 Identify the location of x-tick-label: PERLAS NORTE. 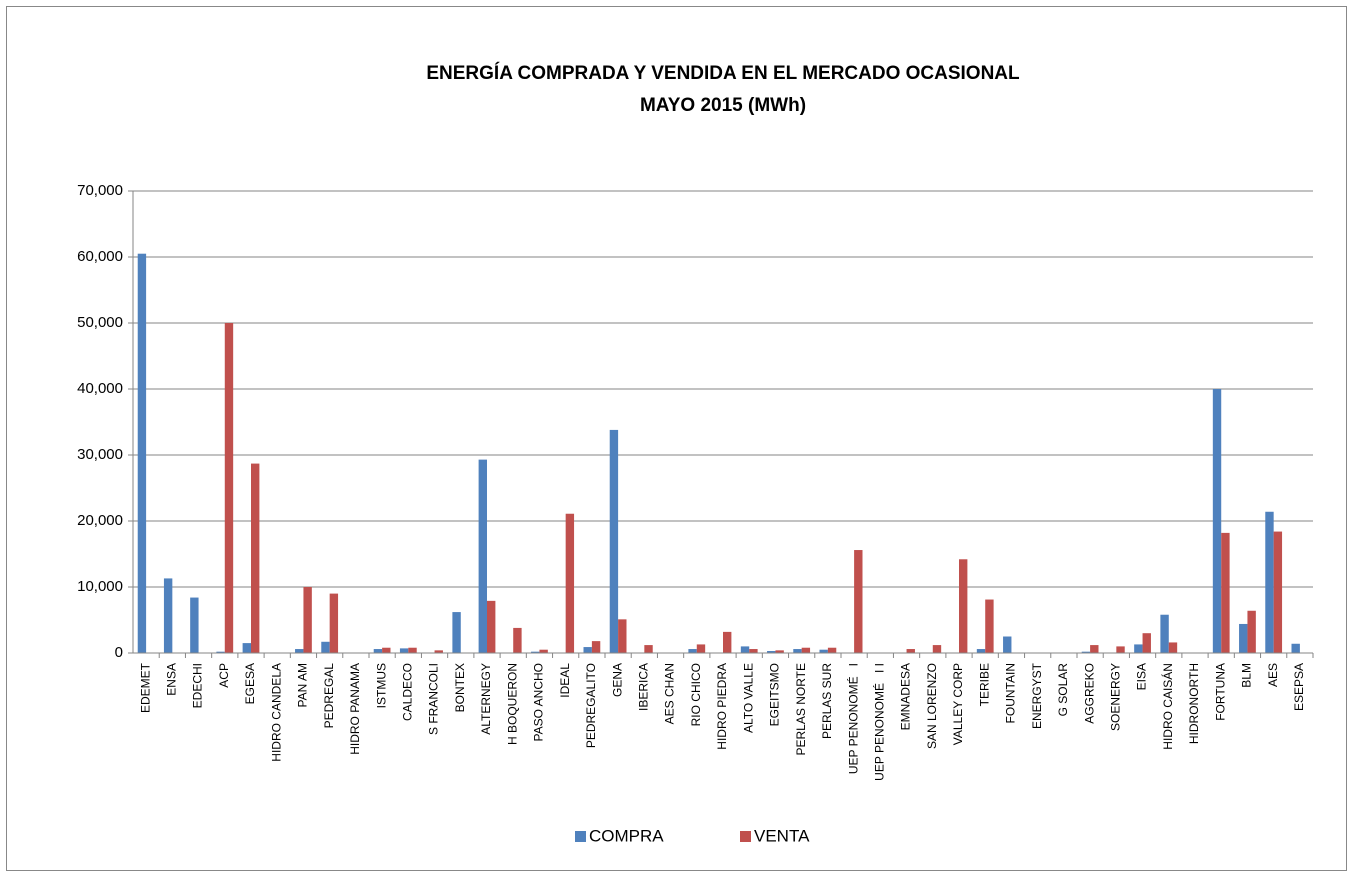
(801, 709).